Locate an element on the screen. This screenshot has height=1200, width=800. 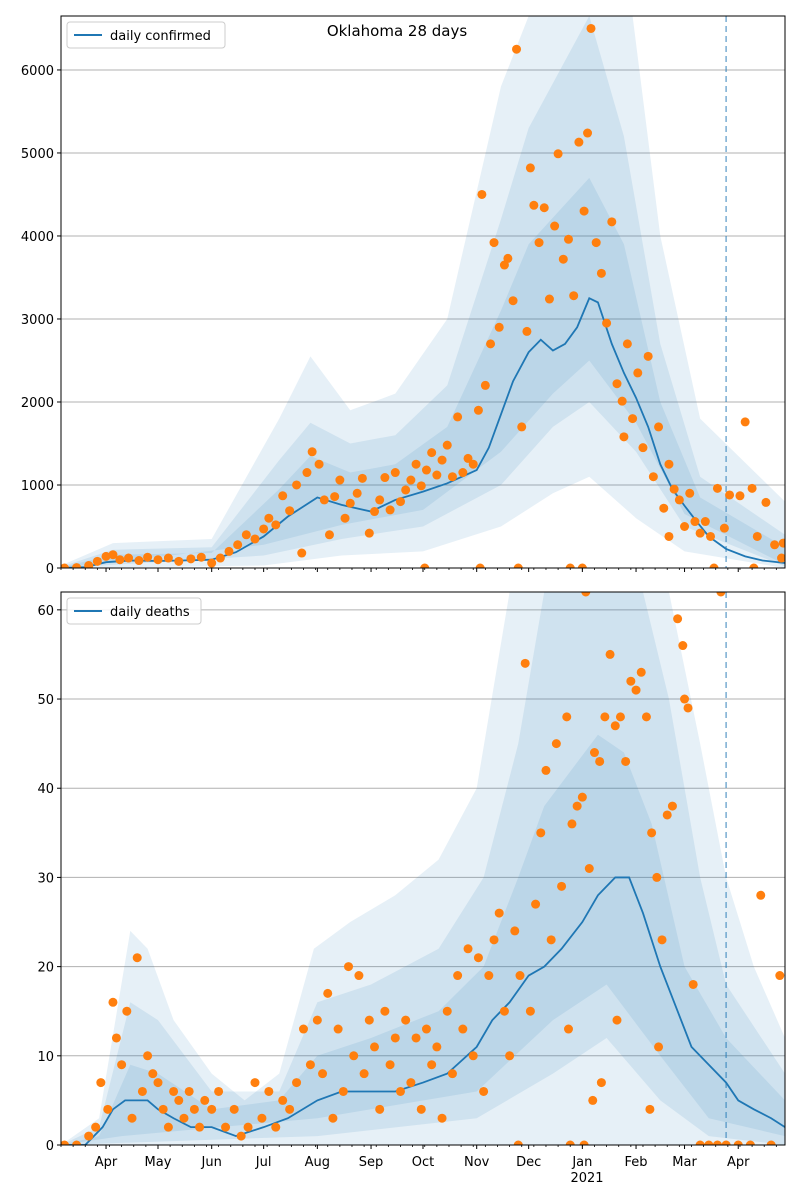
x-tick-label: Feb is located at coordinates (636, 1162).